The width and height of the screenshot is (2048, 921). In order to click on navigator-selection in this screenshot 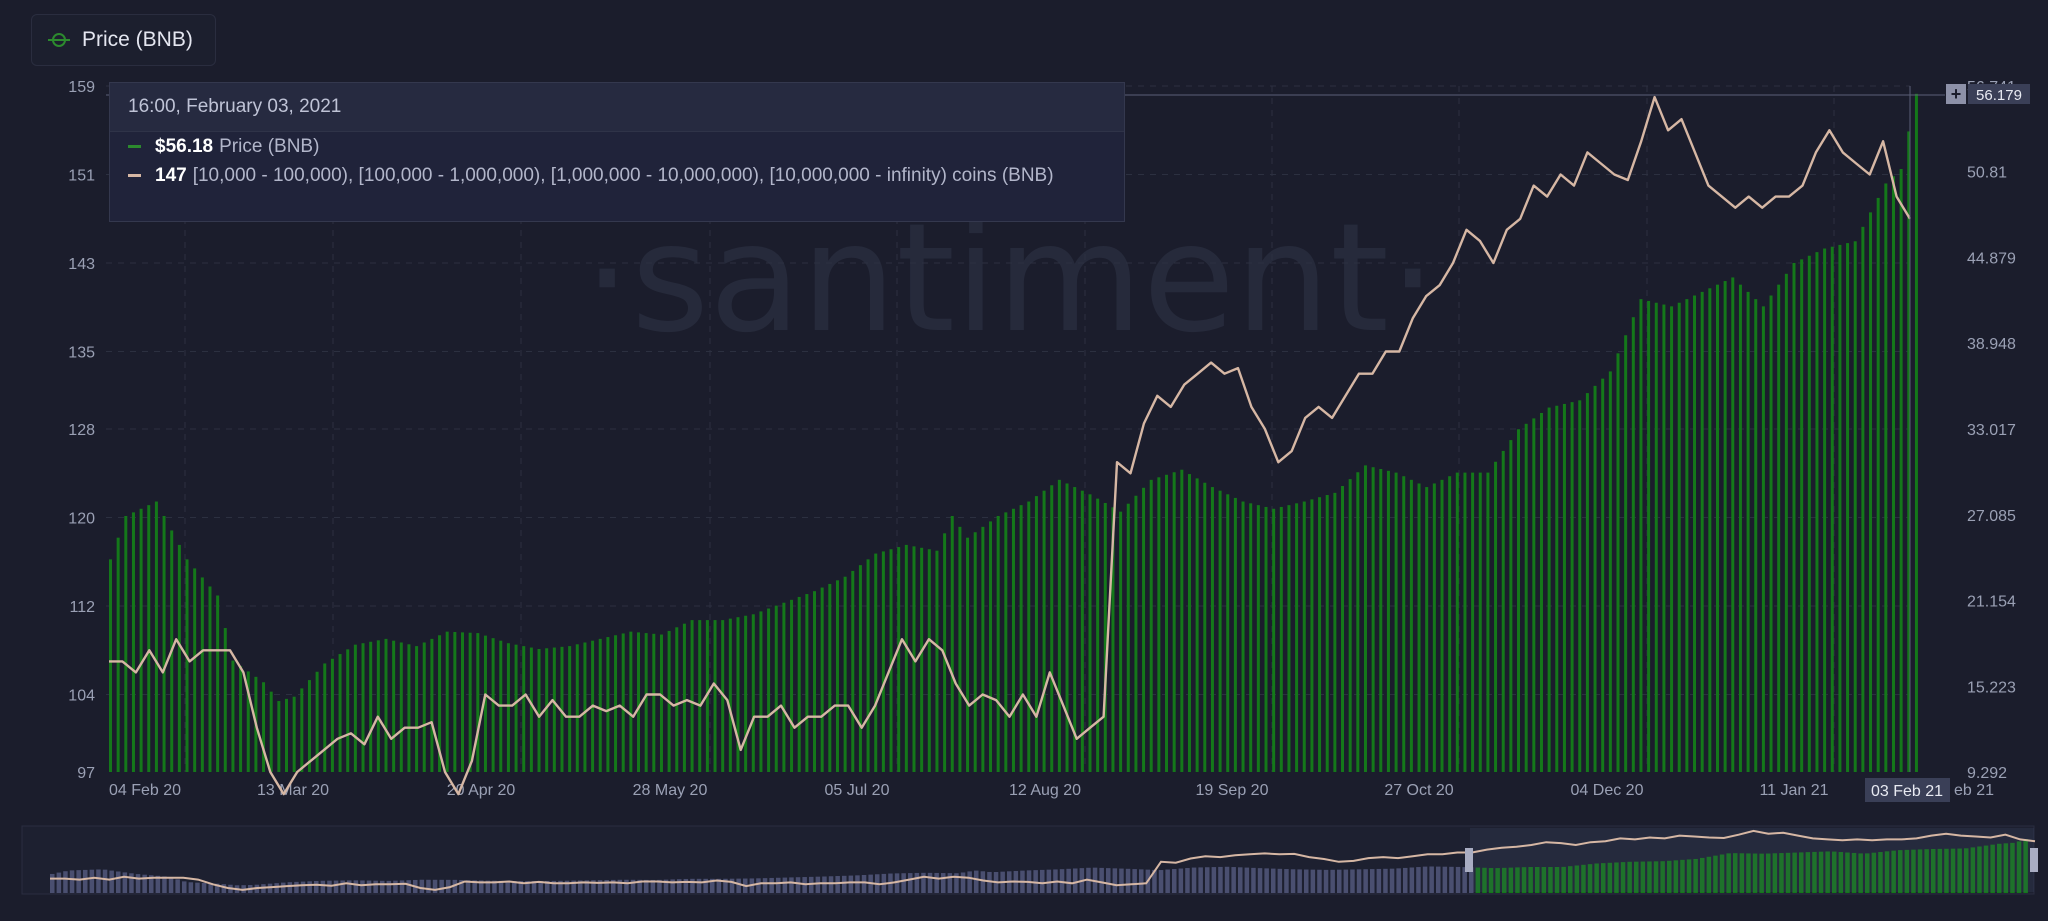, I will do `click(1752, 860)`.